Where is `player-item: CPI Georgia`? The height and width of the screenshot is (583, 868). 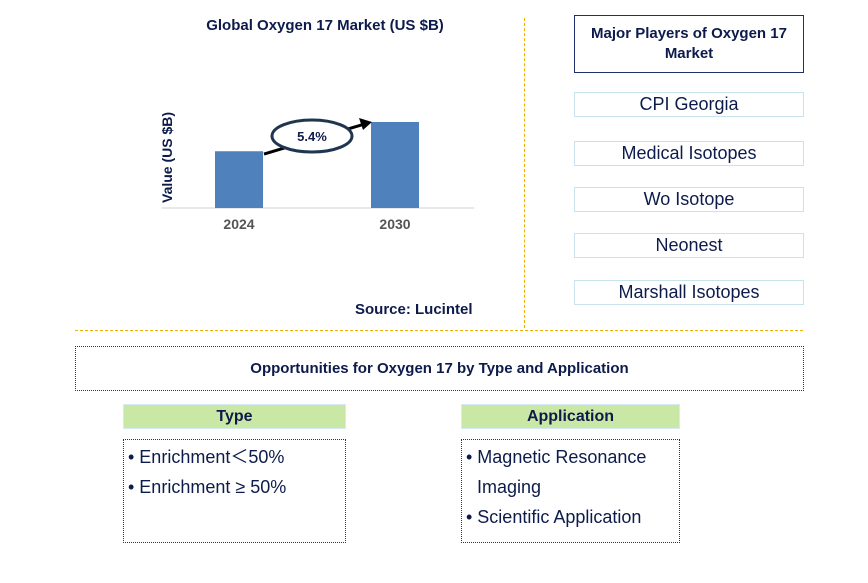 player-item: CPI Georgia is located at coordinates (689, 104).